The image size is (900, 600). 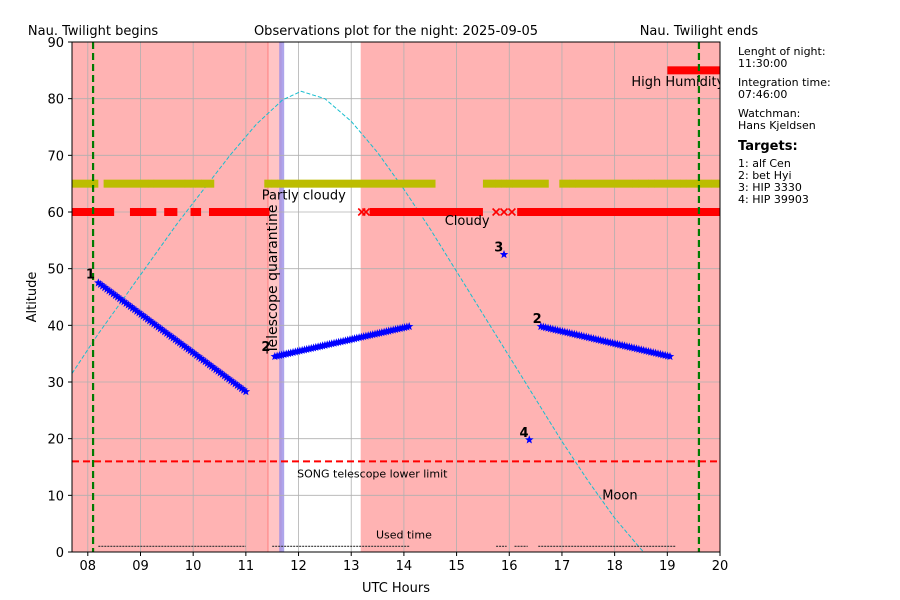 I want to click on x-tick-label: 19, so click(x=667, y=566).